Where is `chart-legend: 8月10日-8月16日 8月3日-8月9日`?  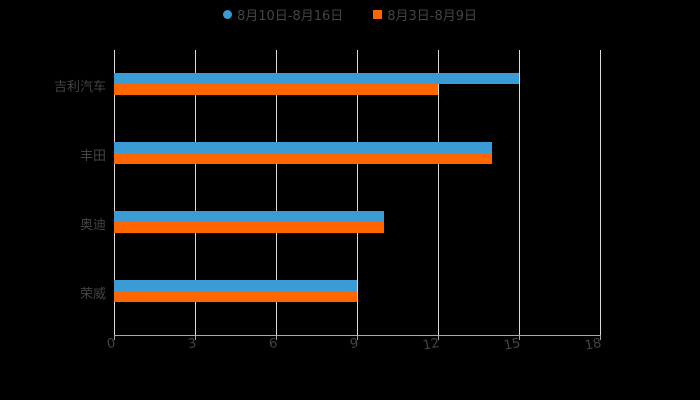 chart-legend: 8月10日-8月16日 8月3日-8月9日 is located at coordinates (350, 14).